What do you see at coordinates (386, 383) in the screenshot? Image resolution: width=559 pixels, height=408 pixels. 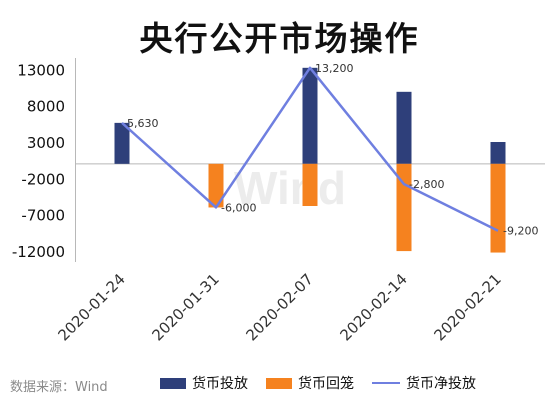 I see `legend-swatch-net` at bounding box center [386, 383].